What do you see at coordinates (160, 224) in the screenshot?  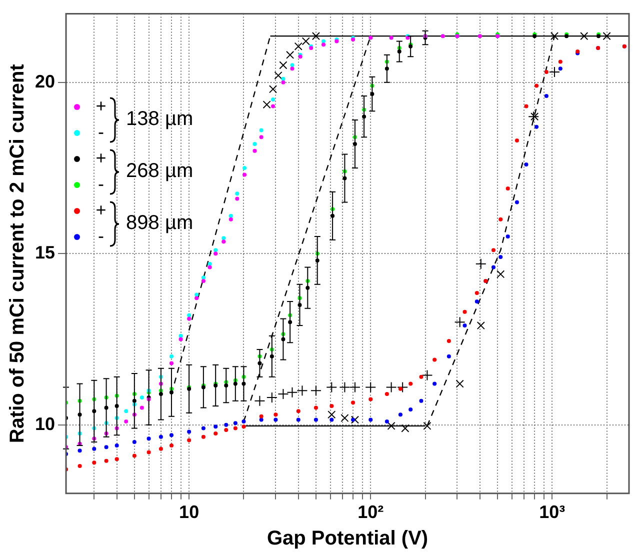 I see `annotation: 898 µm` at bounding box center [160, 224].